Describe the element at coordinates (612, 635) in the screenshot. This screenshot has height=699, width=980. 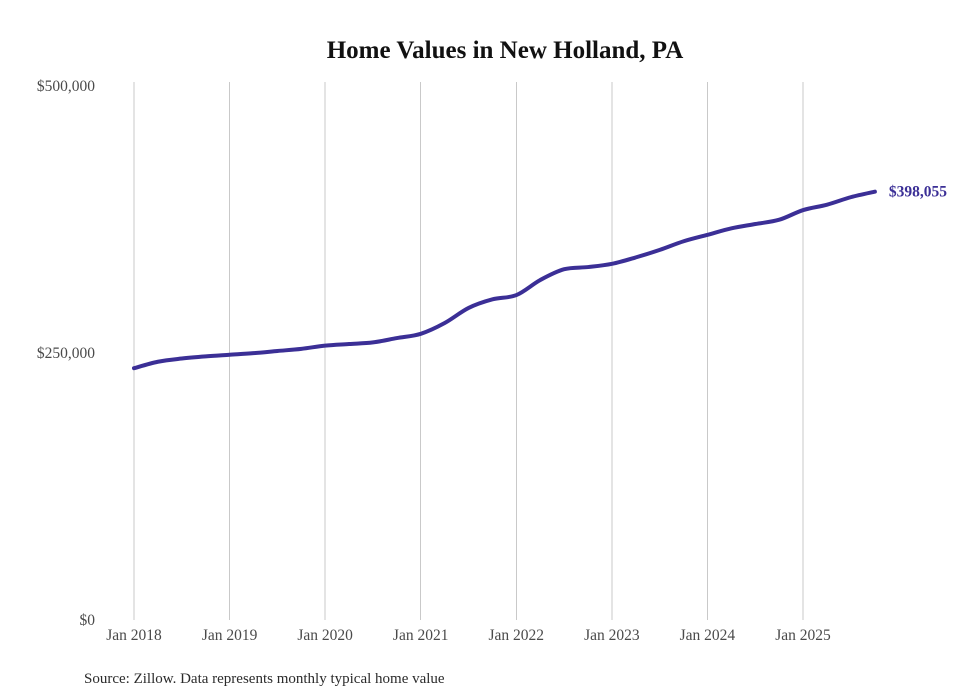
I see `x-axis-tick-label: Jan 2023` at that location.